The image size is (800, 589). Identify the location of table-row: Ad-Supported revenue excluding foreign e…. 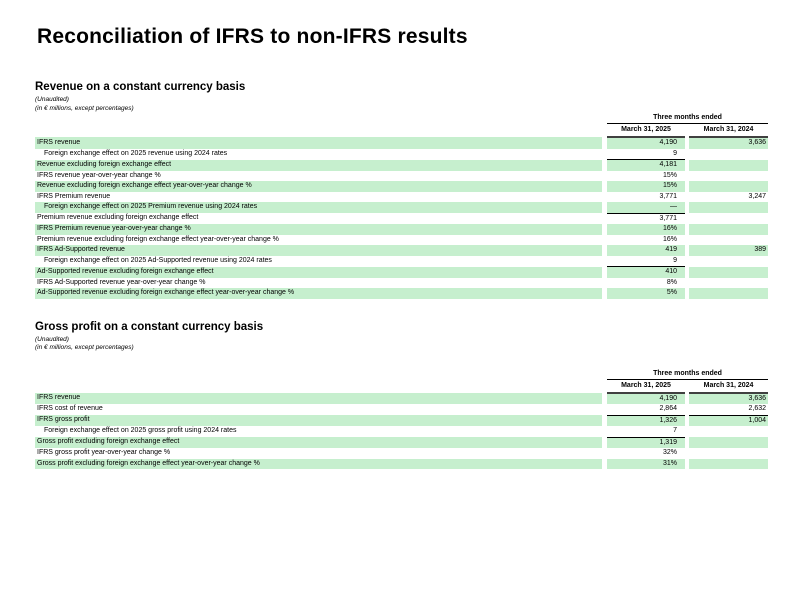
(402, 293).